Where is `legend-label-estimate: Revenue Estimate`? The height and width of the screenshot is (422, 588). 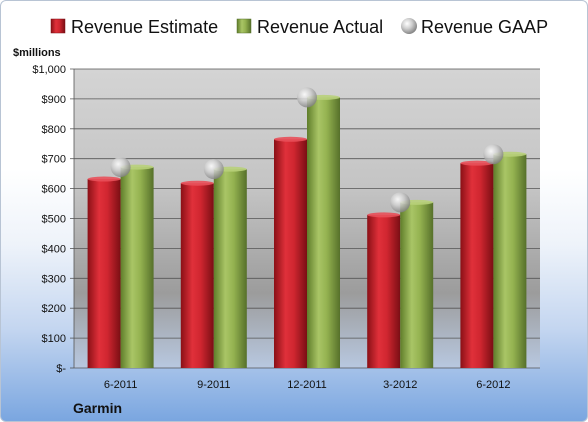 legend-label-estimate: Revenue Estimate is located at coordinates (144, 27).